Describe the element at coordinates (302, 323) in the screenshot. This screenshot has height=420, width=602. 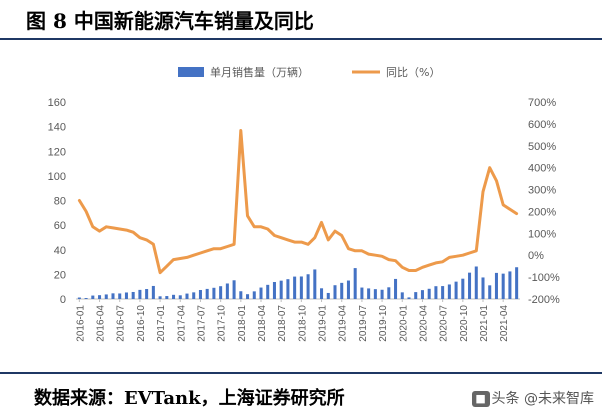
I see `x-tick-label: 2018-10` at that location.